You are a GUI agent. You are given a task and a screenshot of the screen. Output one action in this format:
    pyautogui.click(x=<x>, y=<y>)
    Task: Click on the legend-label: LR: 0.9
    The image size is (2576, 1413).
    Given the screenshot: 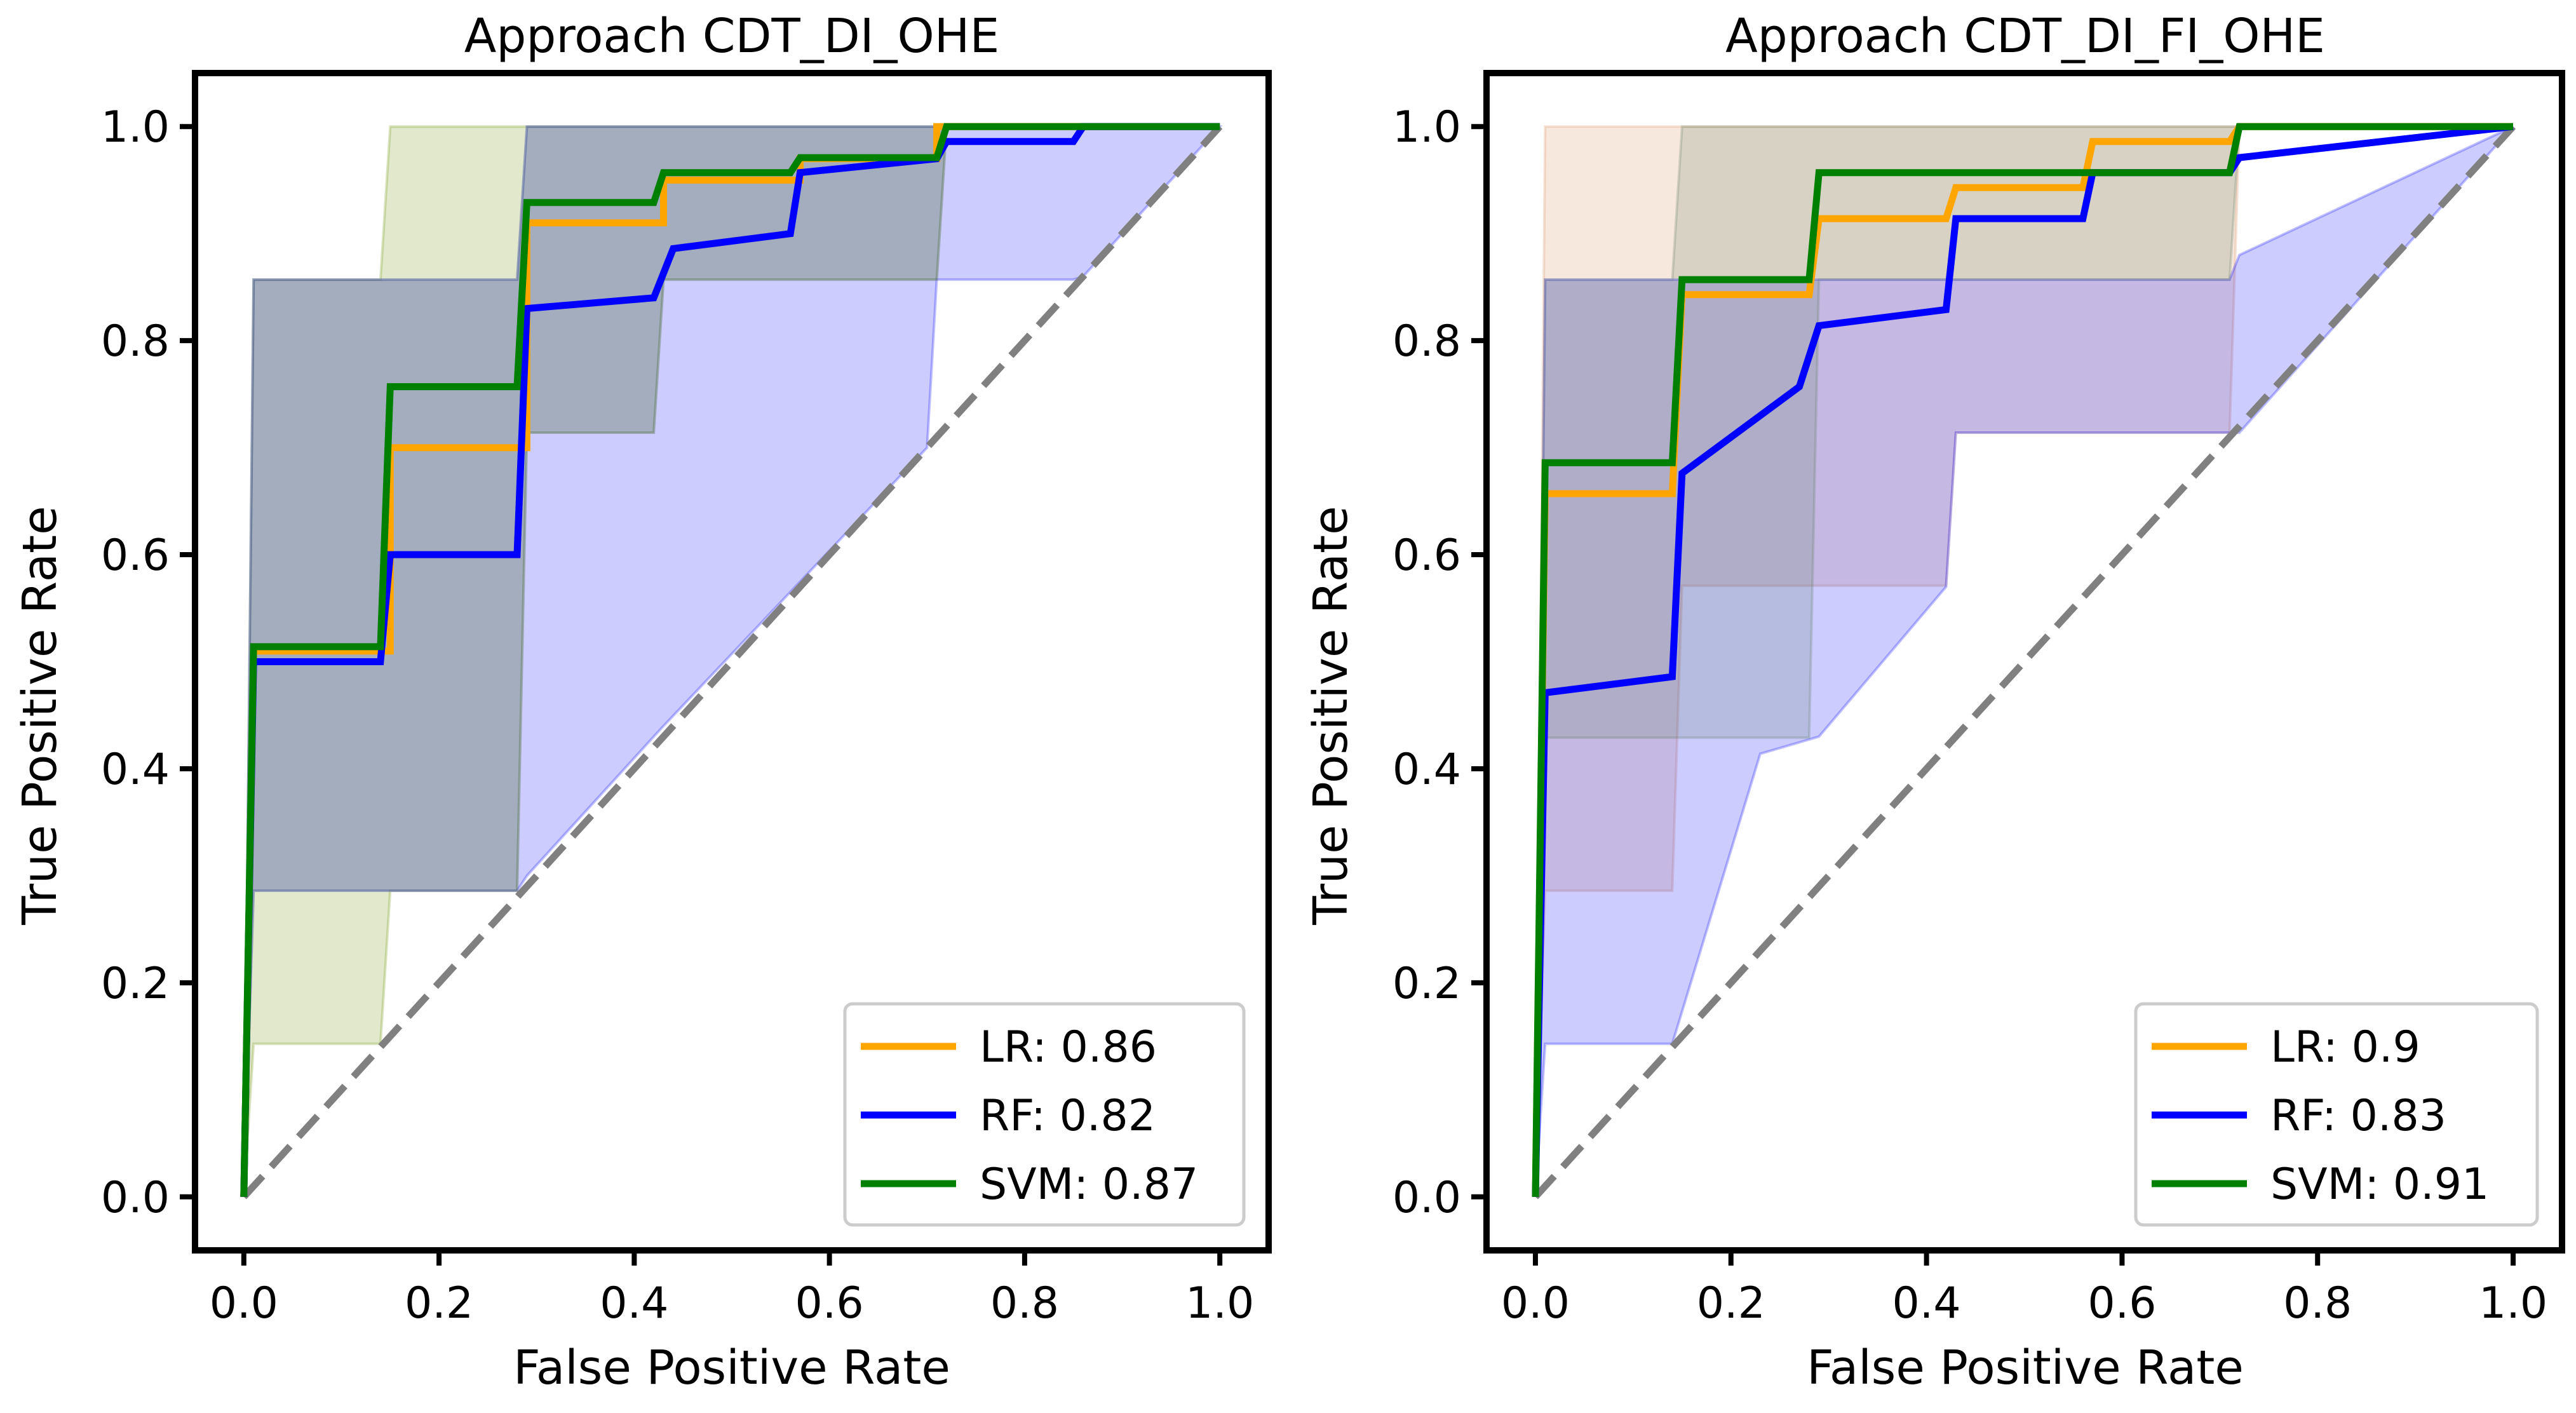 What is the action you would take?
    pyautogui.click(x=2345, y=1047)
    